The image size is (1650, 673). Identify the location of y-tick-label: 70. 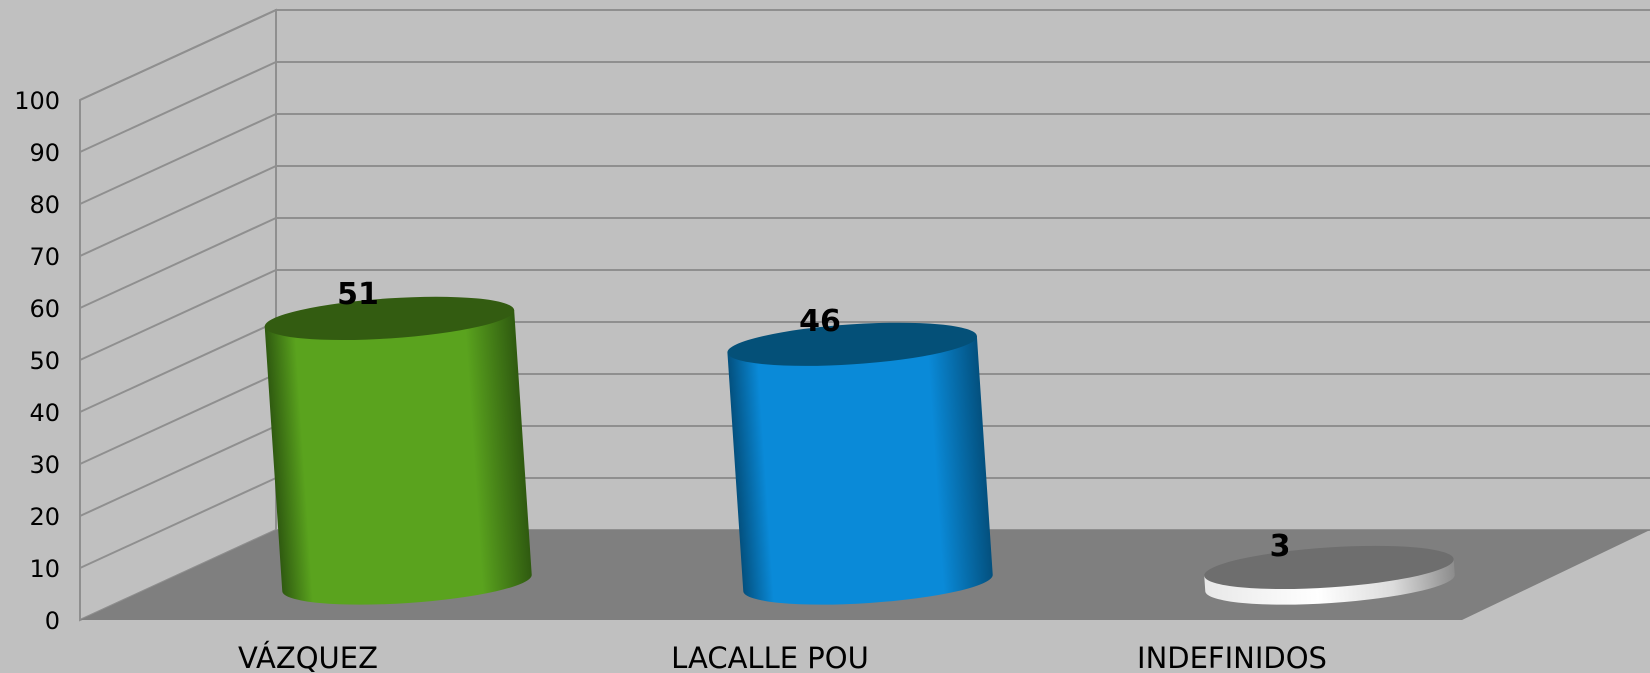
(44, 257).